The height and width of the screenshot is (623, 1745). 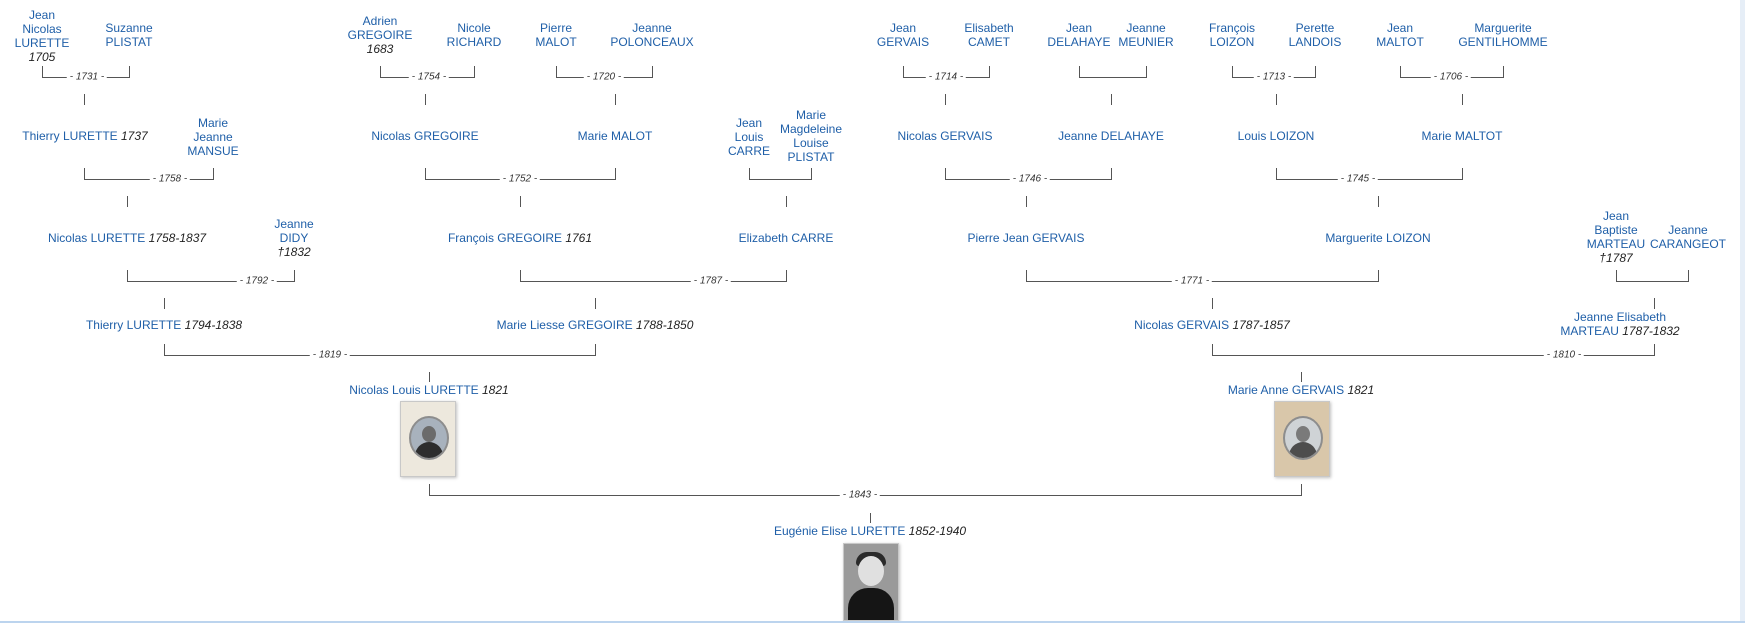 I want to click on person-name: Jeanne POLONCEAUX, so click(x=652, y=35).